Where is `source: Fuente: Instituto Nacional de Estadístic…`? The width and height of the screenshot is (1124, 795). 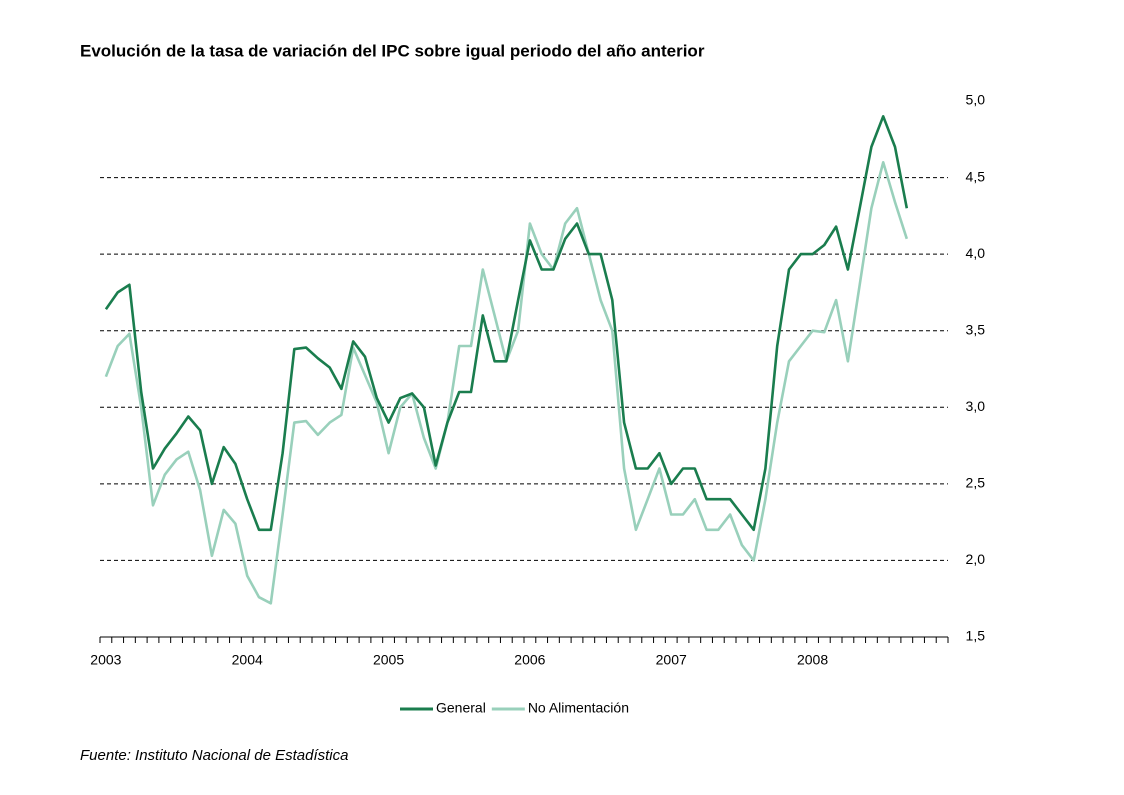
source: Fuente: Instituto Nacional de Estadístic… is located at coordinates (214, 755).